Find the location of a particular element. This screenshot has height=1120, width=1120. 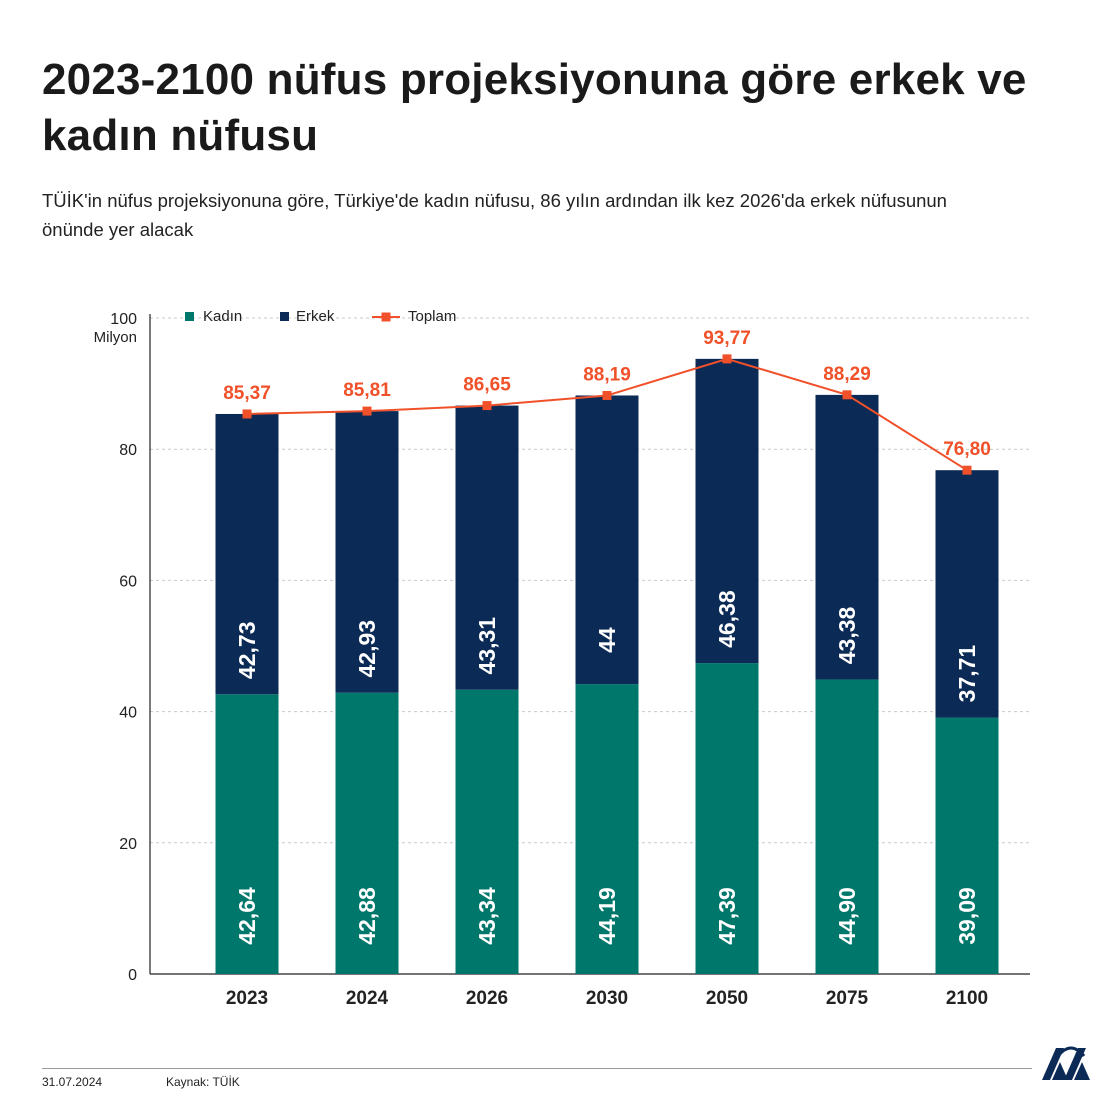

footer-date: 31.07.2024 is located at coordinates (72, 1082).